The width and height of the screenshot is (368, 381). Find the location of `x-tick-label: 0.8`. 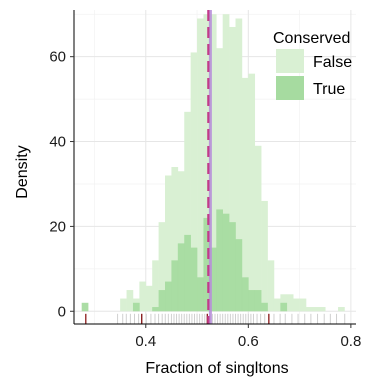

x-tick-label: 0.8 is located at coordinates (350, 341).